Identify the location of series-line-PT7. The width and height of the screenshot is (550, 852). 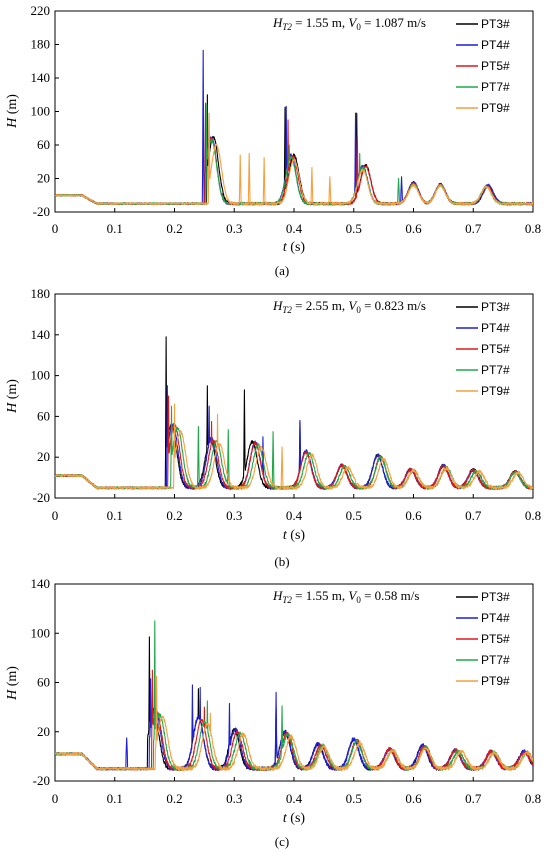
(294, 447).